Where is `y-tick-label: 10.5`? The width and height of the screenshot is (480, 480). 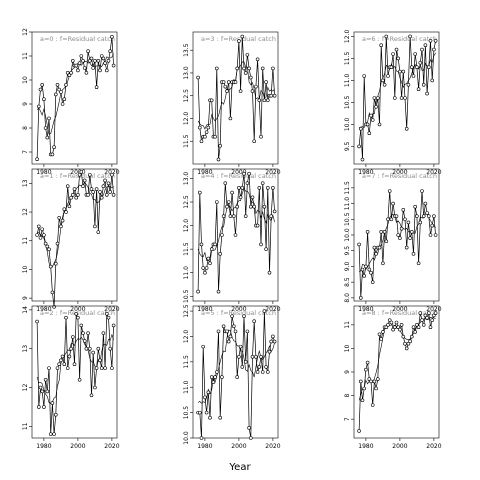
y-tick-label: 10.5 is located at coordinates (347, 103).